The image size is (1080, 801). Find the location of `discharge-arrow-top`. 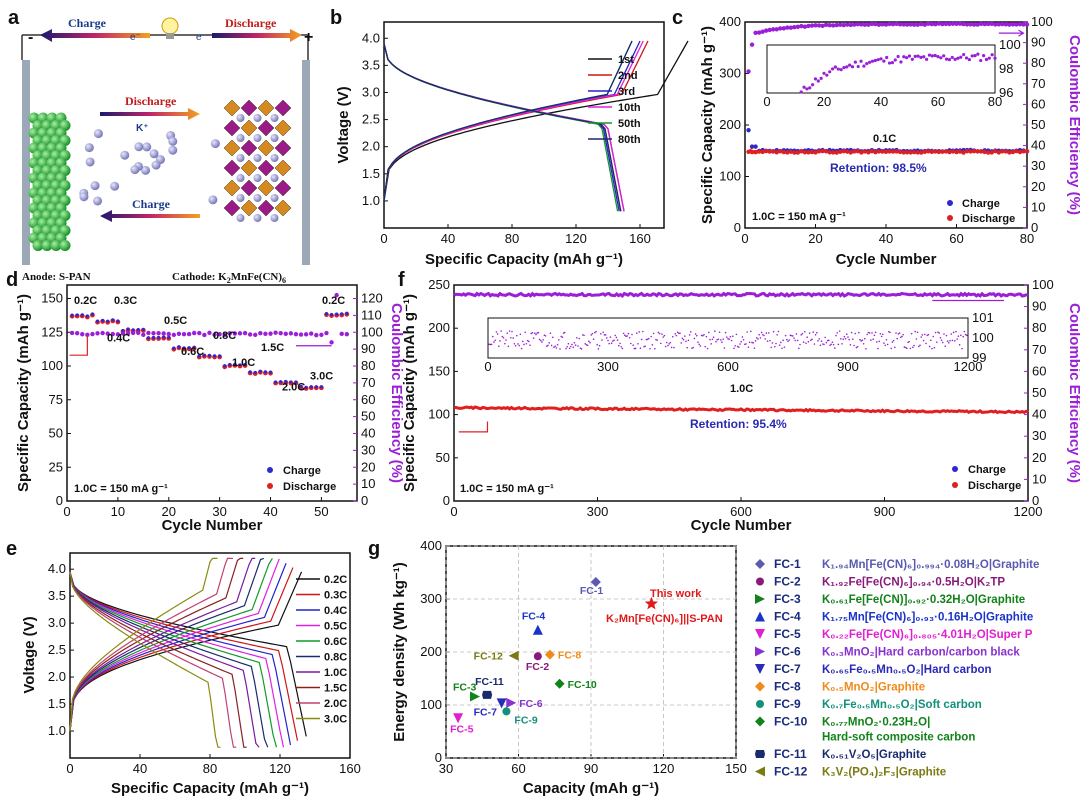

discharge-arrow-top is located at coordinates (257, 35).